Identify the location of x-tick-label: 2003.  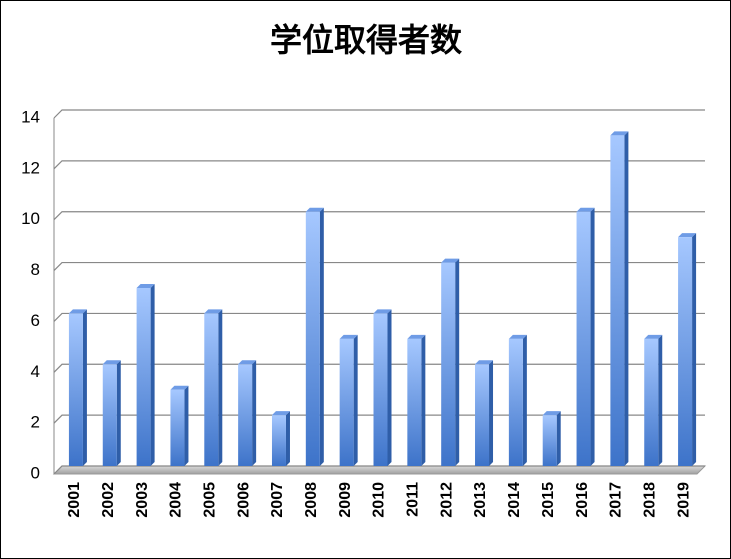
(142, 500).